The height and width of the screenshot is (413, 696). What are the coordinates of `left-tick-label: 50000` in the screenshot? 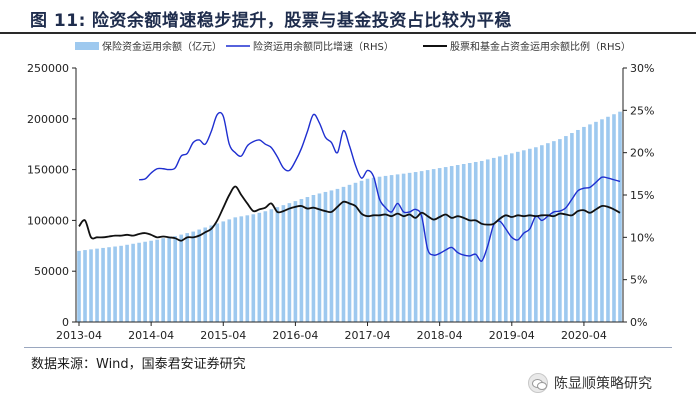 It's located at (51, 271).